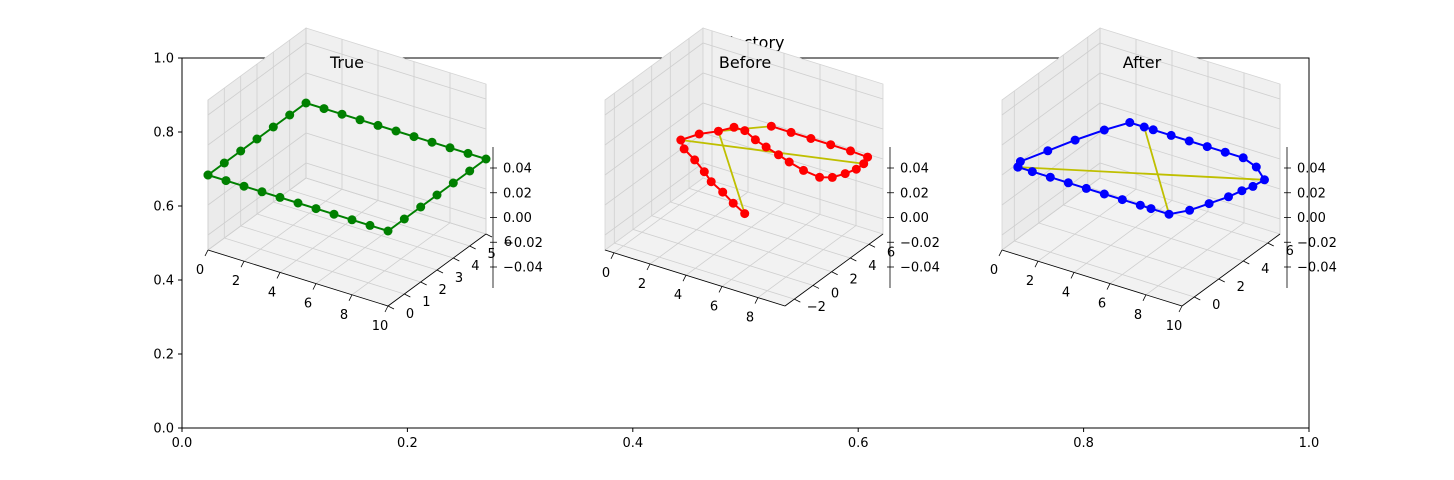 This screenshot has height=480, width=1454. Describe the element at coordinates (816, 307) in the screenshot. I see `y-tick-label: −2` at that location.